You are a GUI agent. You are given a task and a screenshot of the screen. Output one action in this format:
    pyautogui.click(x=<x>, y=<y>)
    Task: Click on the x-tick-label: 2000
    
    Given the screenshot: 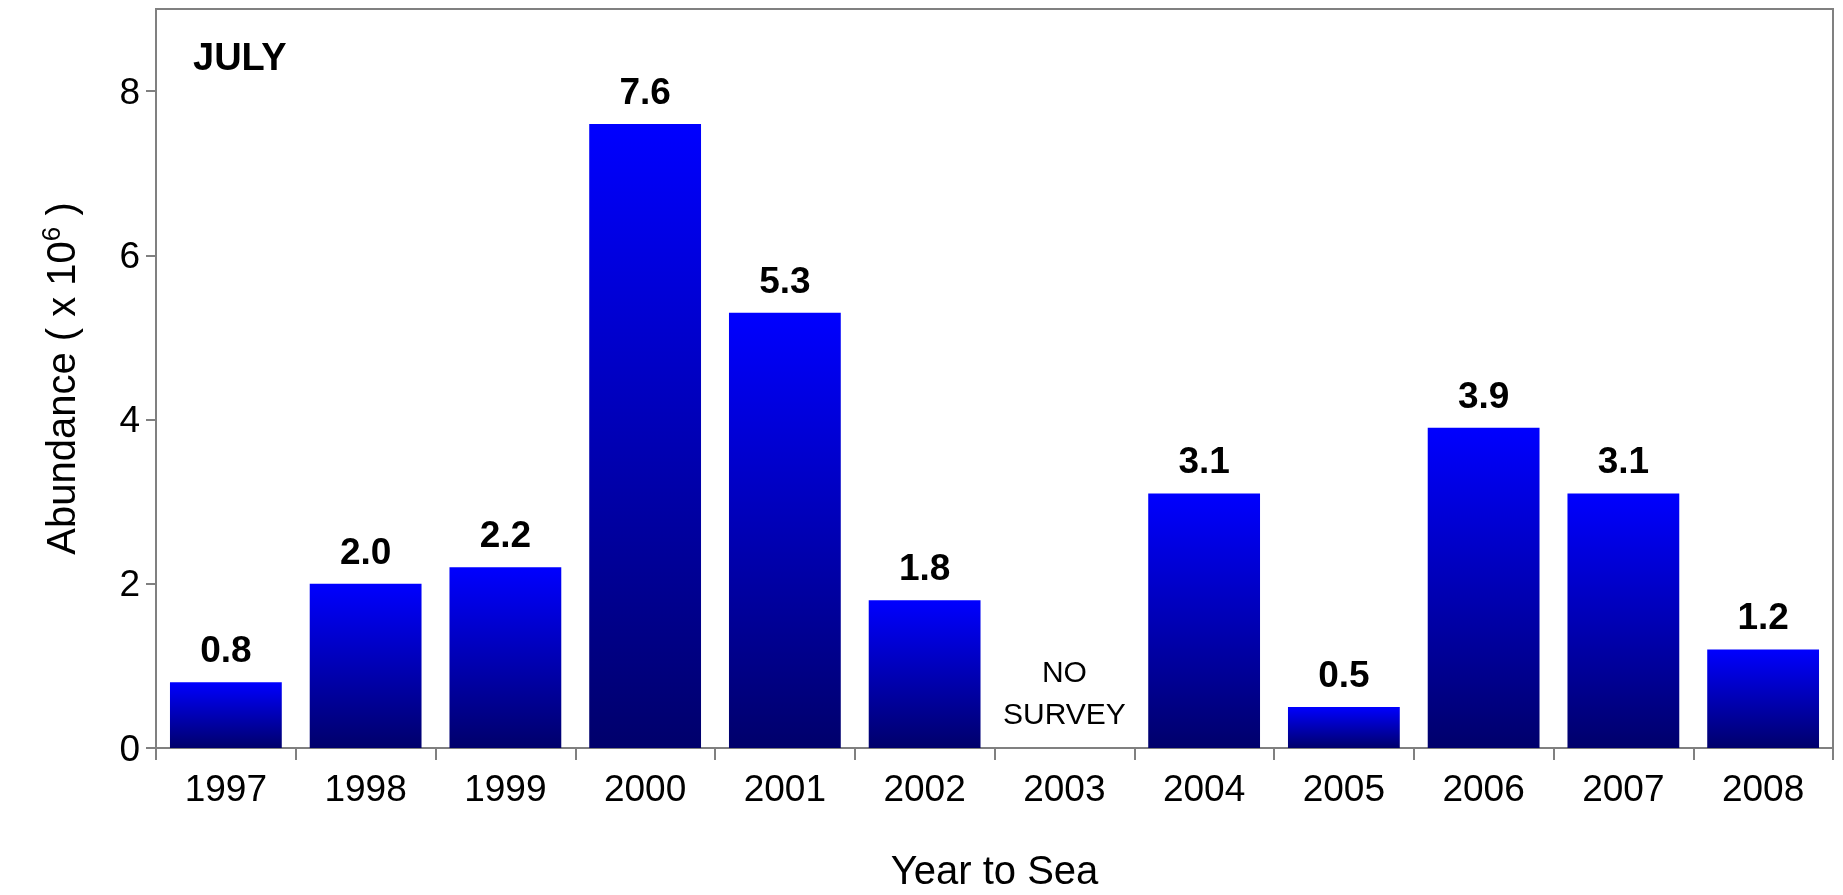 What is the action you would take?
    pyautogui.click(x=645, y=788)
    